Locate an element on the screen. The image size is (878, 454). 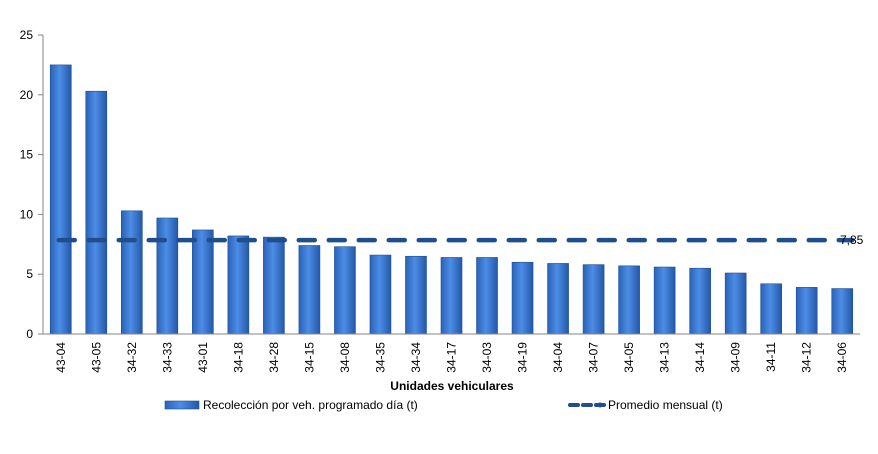
x-tick-label: 34-13 is located at coordinates (665, 357).